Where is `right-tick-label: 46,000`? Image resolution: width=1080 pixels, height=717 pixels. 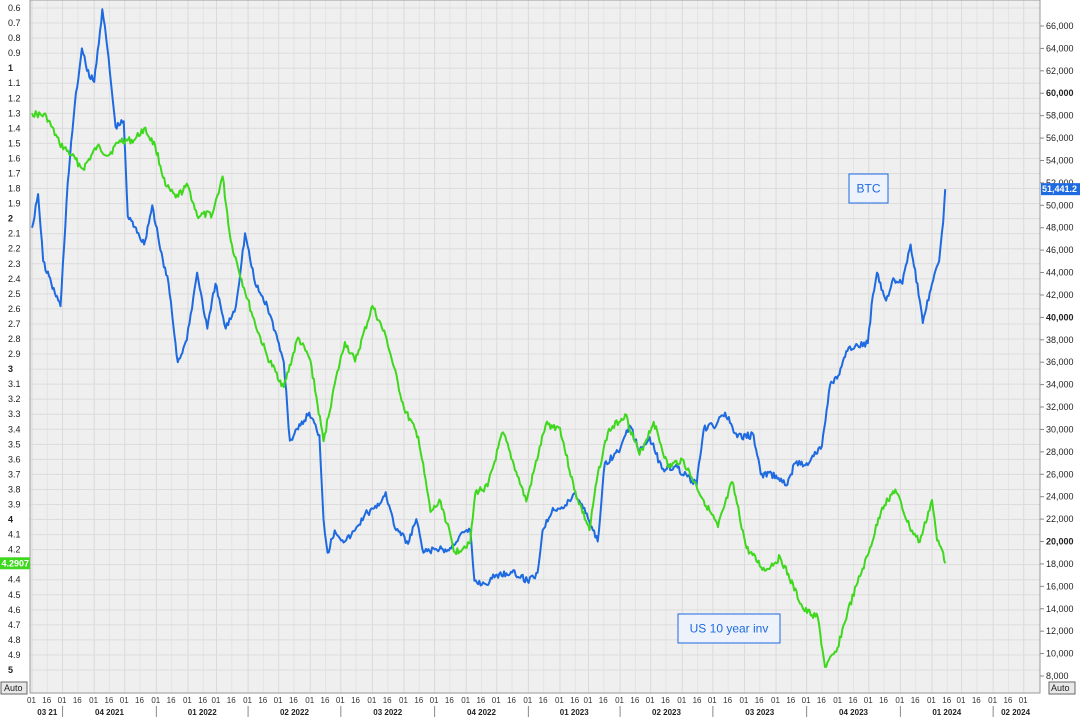
right-tick-label: 46,000 is located at coordinates (1060, 250).